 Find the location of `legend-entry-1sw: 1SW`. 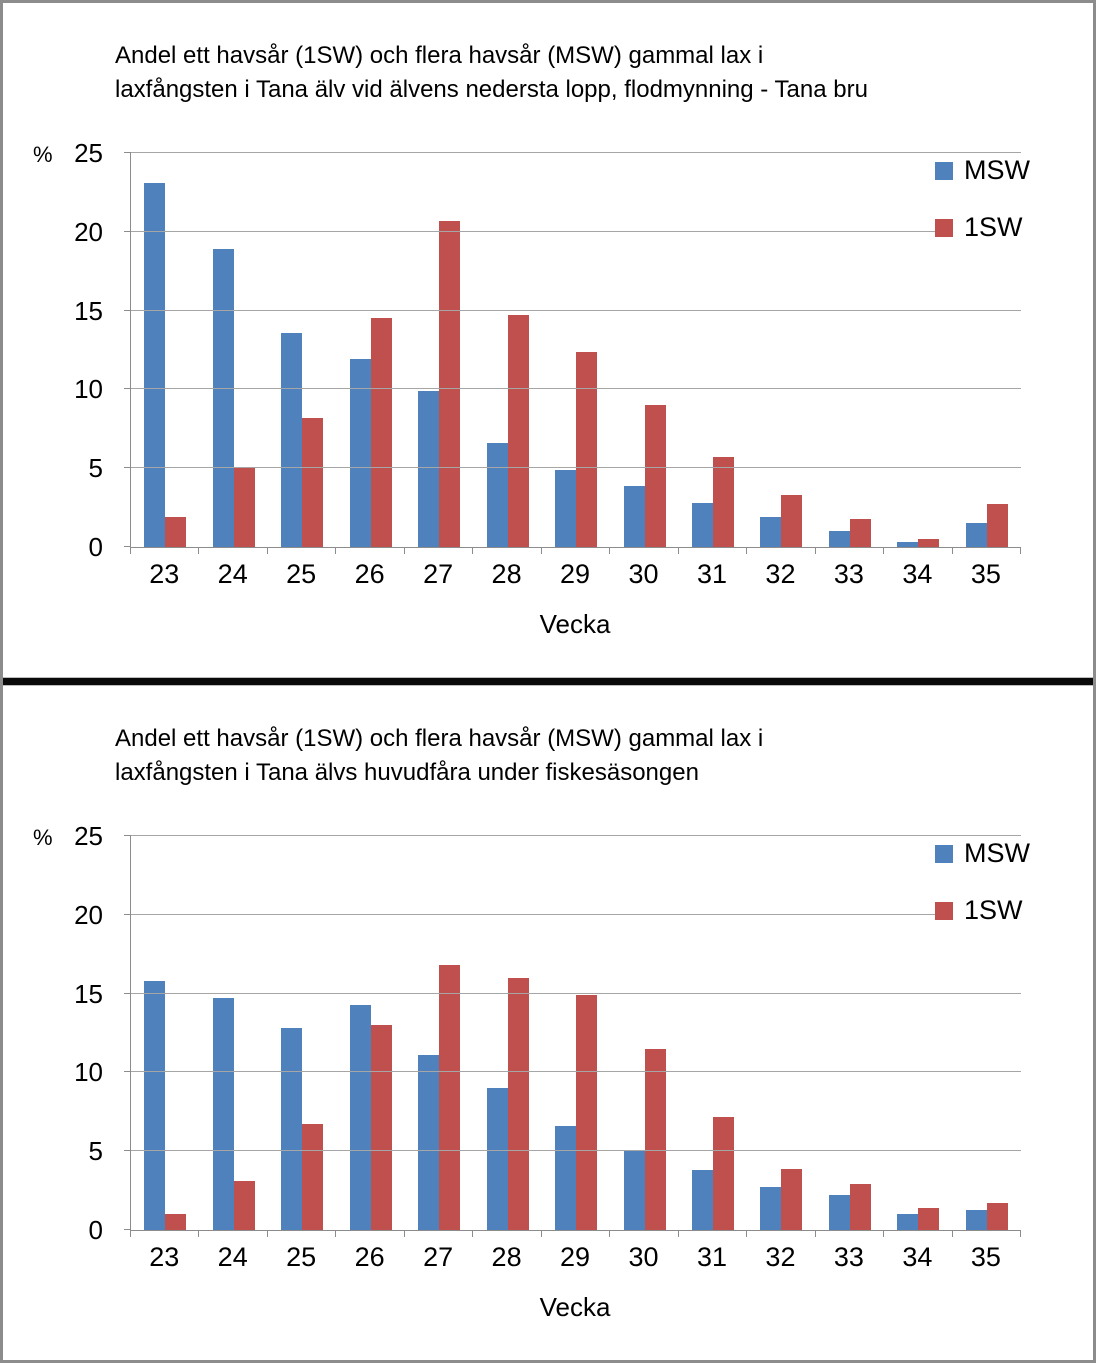

legend-entry-1sw: 1SW is located at coordinates (982, 910).